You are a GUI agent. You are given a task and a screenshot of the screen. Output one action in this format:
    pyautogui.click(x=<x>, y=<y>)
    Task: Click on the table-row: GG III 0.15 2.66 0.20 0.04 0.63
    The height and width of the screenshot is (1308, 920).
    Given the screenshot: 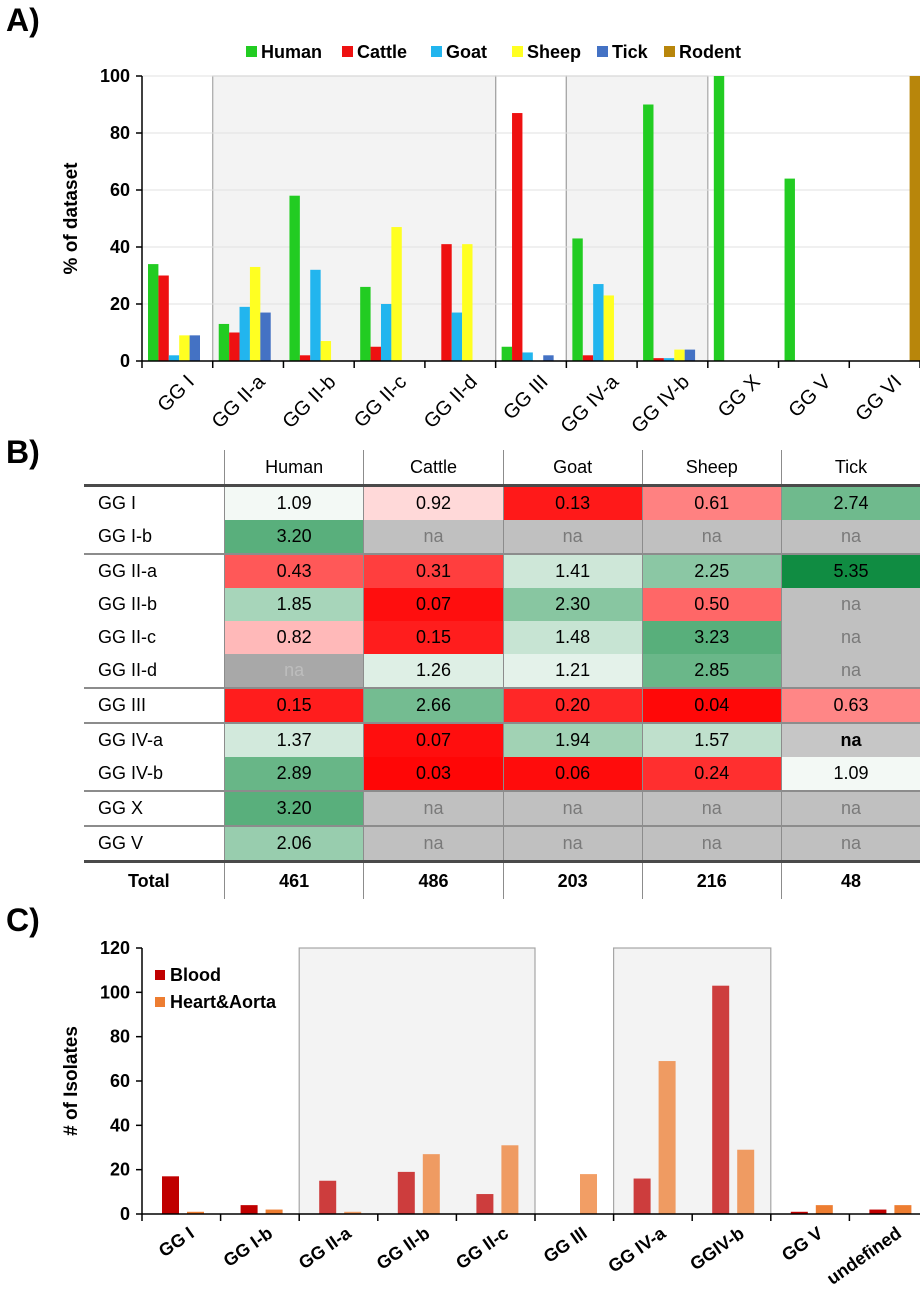 What is the action you would take?
    pyautogui.click(x=502, y=706)
    